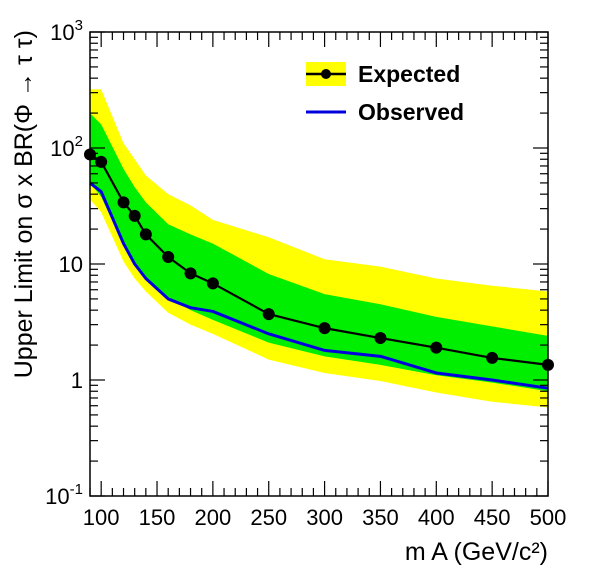 This screenshot has height=572, width=596. I want to click on x-axis-title: m A (GeV/c²), so click(476, 552).